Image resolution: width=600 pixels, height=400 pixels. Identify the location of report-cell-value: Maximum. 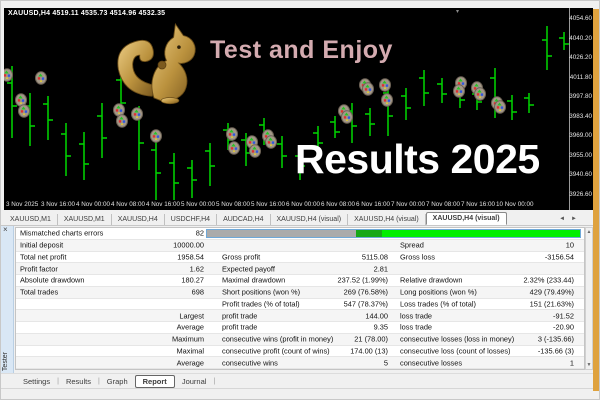
(187, 339).